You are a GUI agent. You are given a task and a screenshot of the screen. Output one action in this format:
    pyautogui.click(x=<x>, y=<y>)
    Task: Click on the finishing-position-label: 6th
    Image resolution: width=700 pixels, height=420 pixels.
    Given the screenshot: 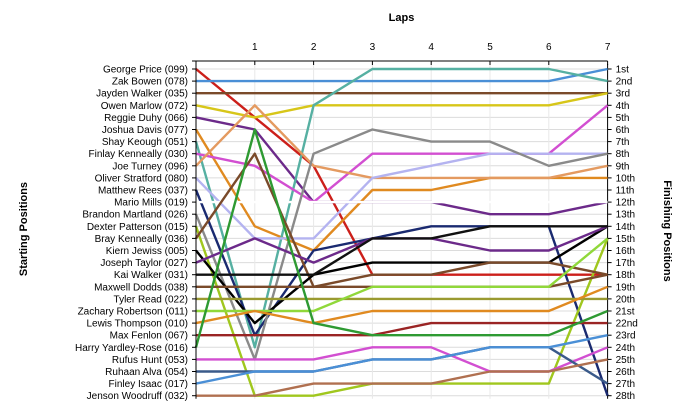 What is the action you would take?
    pyautogui.click(x=623, y=130)
    